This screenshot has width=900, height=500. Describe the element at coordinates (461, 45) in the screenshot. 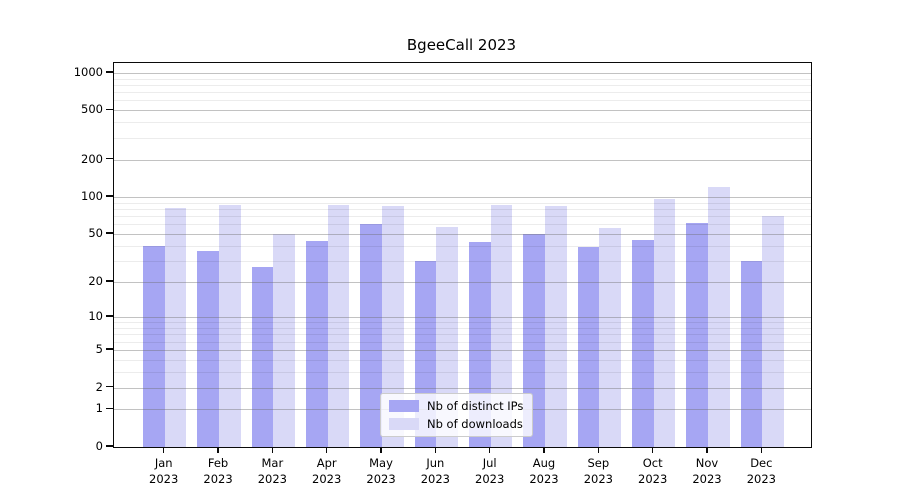

I see `chart-title: BgeeCall 2023` at that location.